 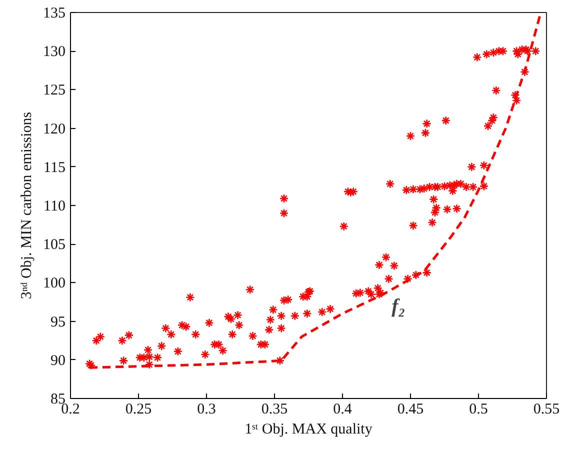 What do you see at coordinates (54, 52) in the screenshot?
I see `y-tick-label: 130` at bounding box center [54, 52].